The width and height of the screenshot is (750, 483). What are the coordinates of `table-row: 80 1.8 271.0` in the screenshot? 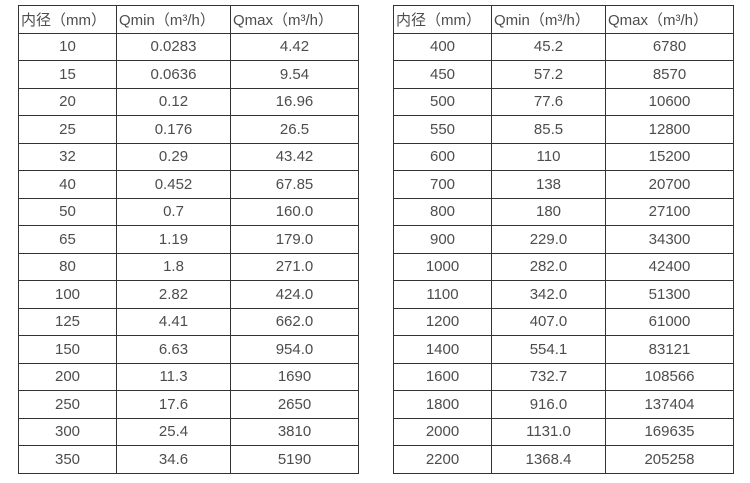 It's located at (188, 266).